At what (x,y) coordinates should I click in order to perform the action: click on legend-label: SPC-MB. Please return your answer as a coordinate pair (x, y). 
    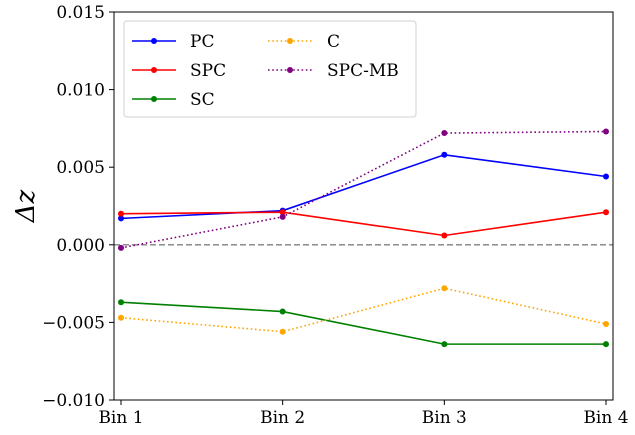
    Looking at the image, I should click on (363, 71).